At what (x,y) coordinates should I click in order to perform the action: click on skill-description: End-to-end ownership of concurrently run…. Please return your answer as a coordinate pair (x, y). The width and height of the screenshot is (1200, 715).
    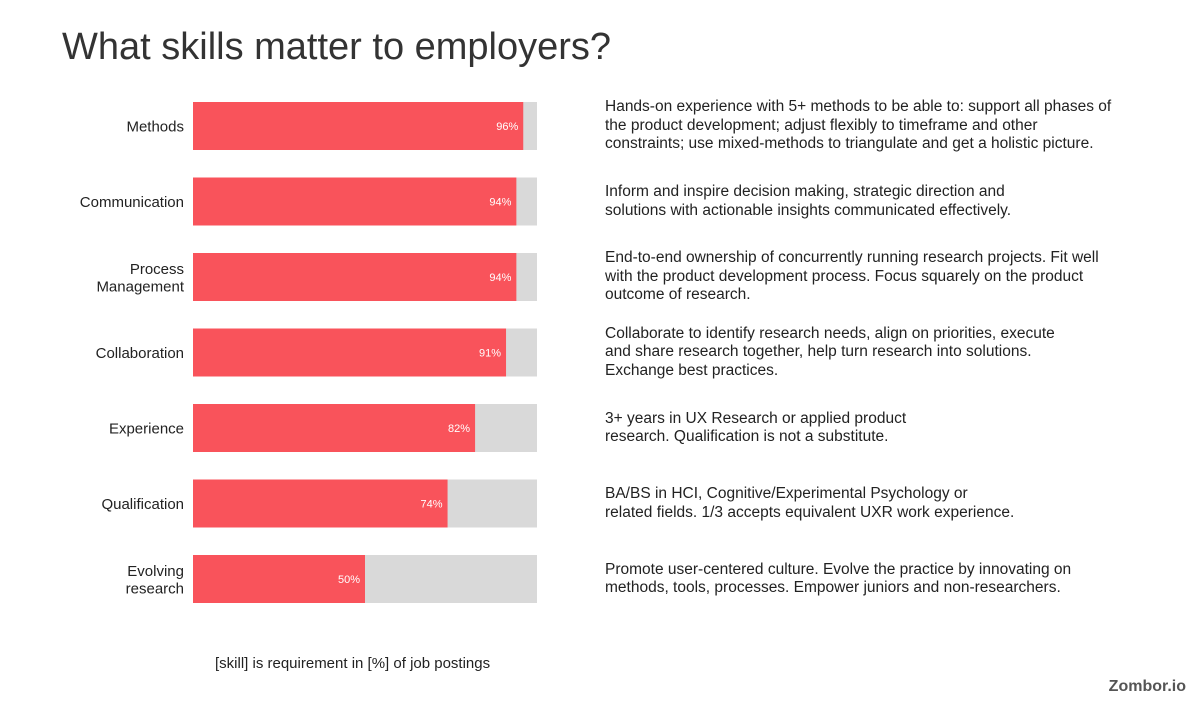
    Looking at the image, I should click on (852, 276).